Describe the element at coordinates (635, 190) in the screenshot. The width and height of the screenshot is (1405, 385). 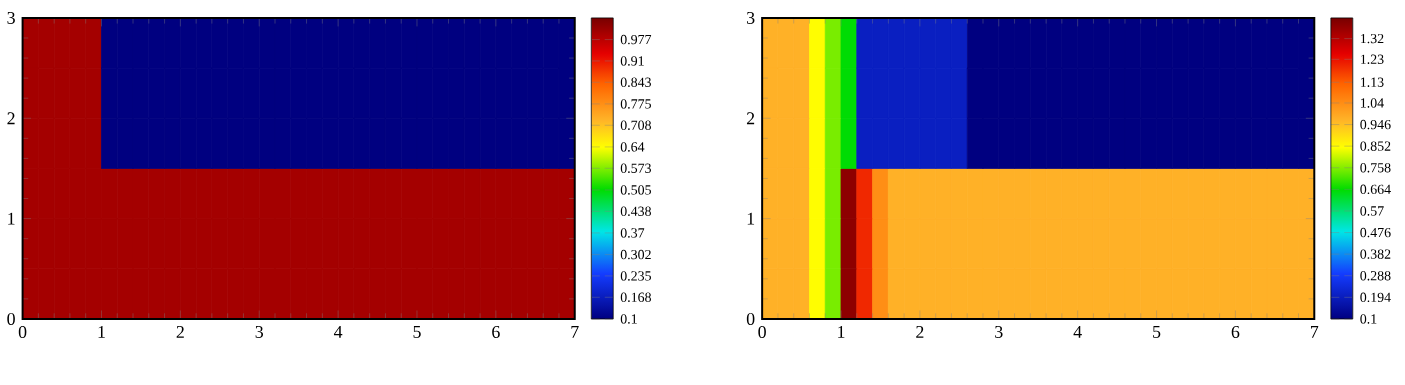
I see `color-bar-label: 0.505` at that location.